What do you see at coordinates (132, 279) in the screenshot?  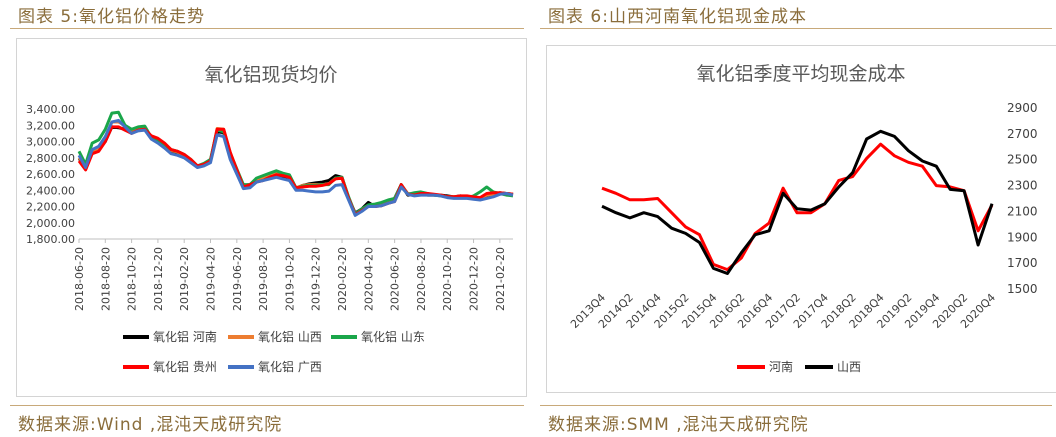 I see `x-tick-label: 2018-10-20` at bounding box center [132, 279].